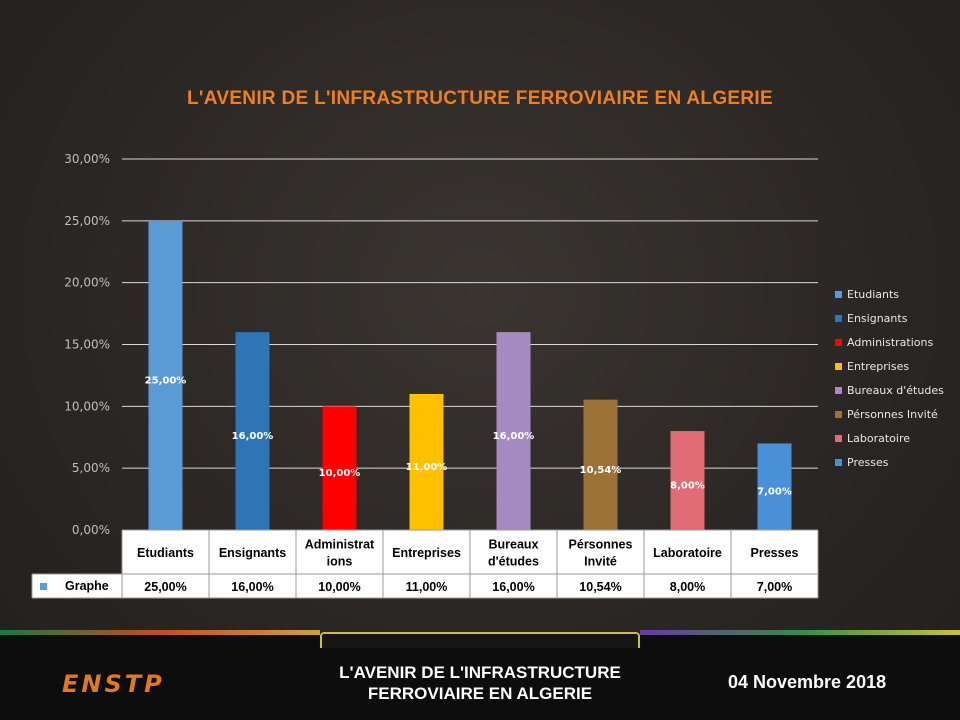 This screenshot has height=720, width=960. I want to click on table-category-label: Ensignants, so click(252, 553).